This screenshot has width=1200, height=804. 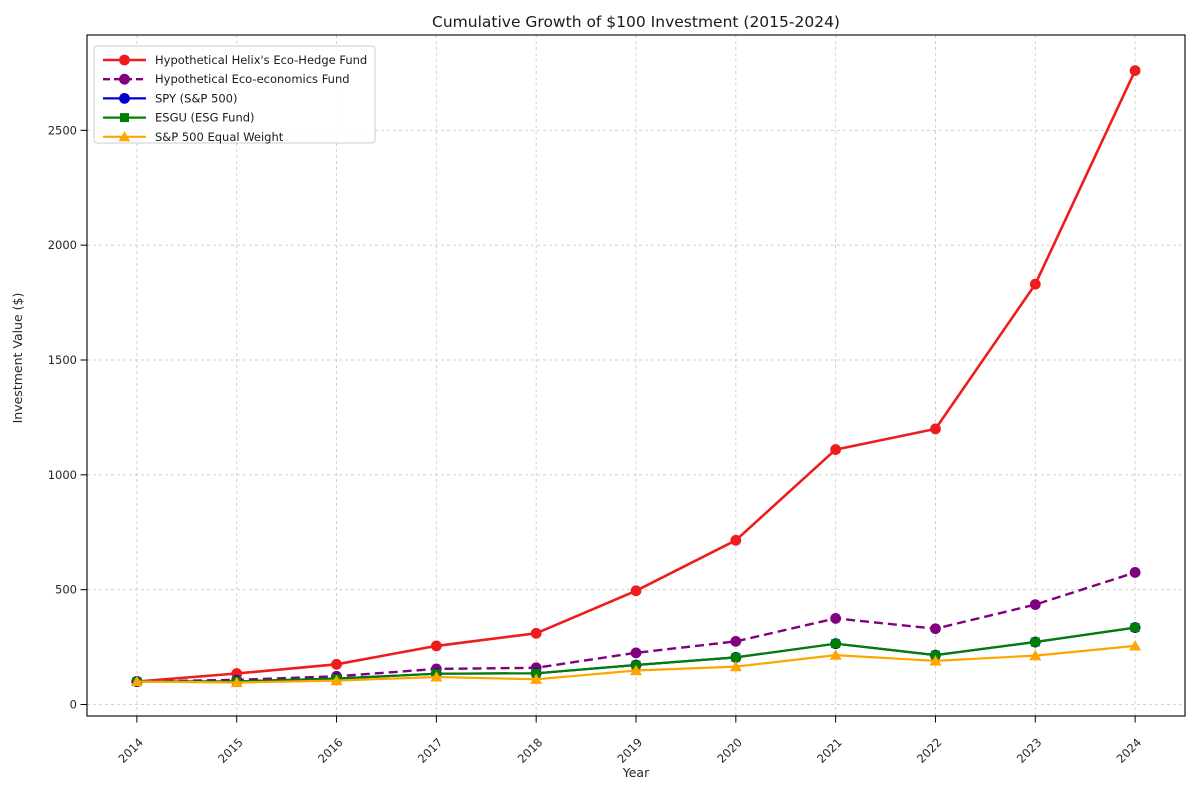 I want to click on y-tick-label-500: 500, so click(x=66, y=590).